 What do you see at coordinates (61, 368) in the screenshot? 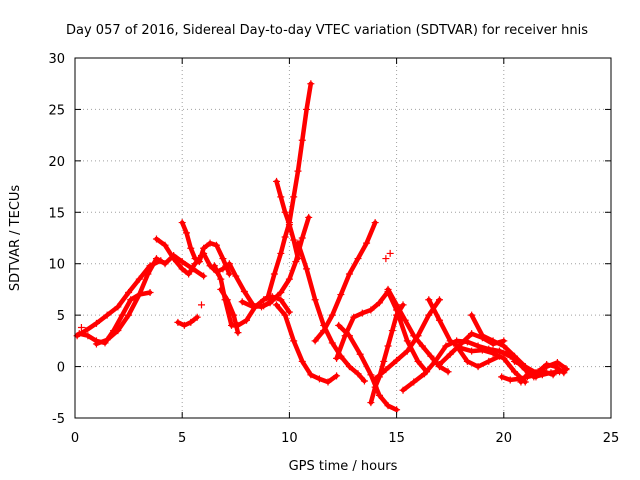
I see `y-tick-label: 0` at bounding box center [61, 368].